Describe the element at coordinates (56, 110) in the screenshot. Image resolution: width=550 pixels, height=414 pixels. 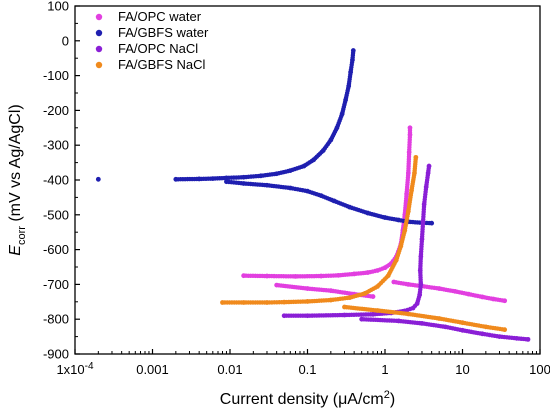
I see `y-tick-label: -200` at that location.